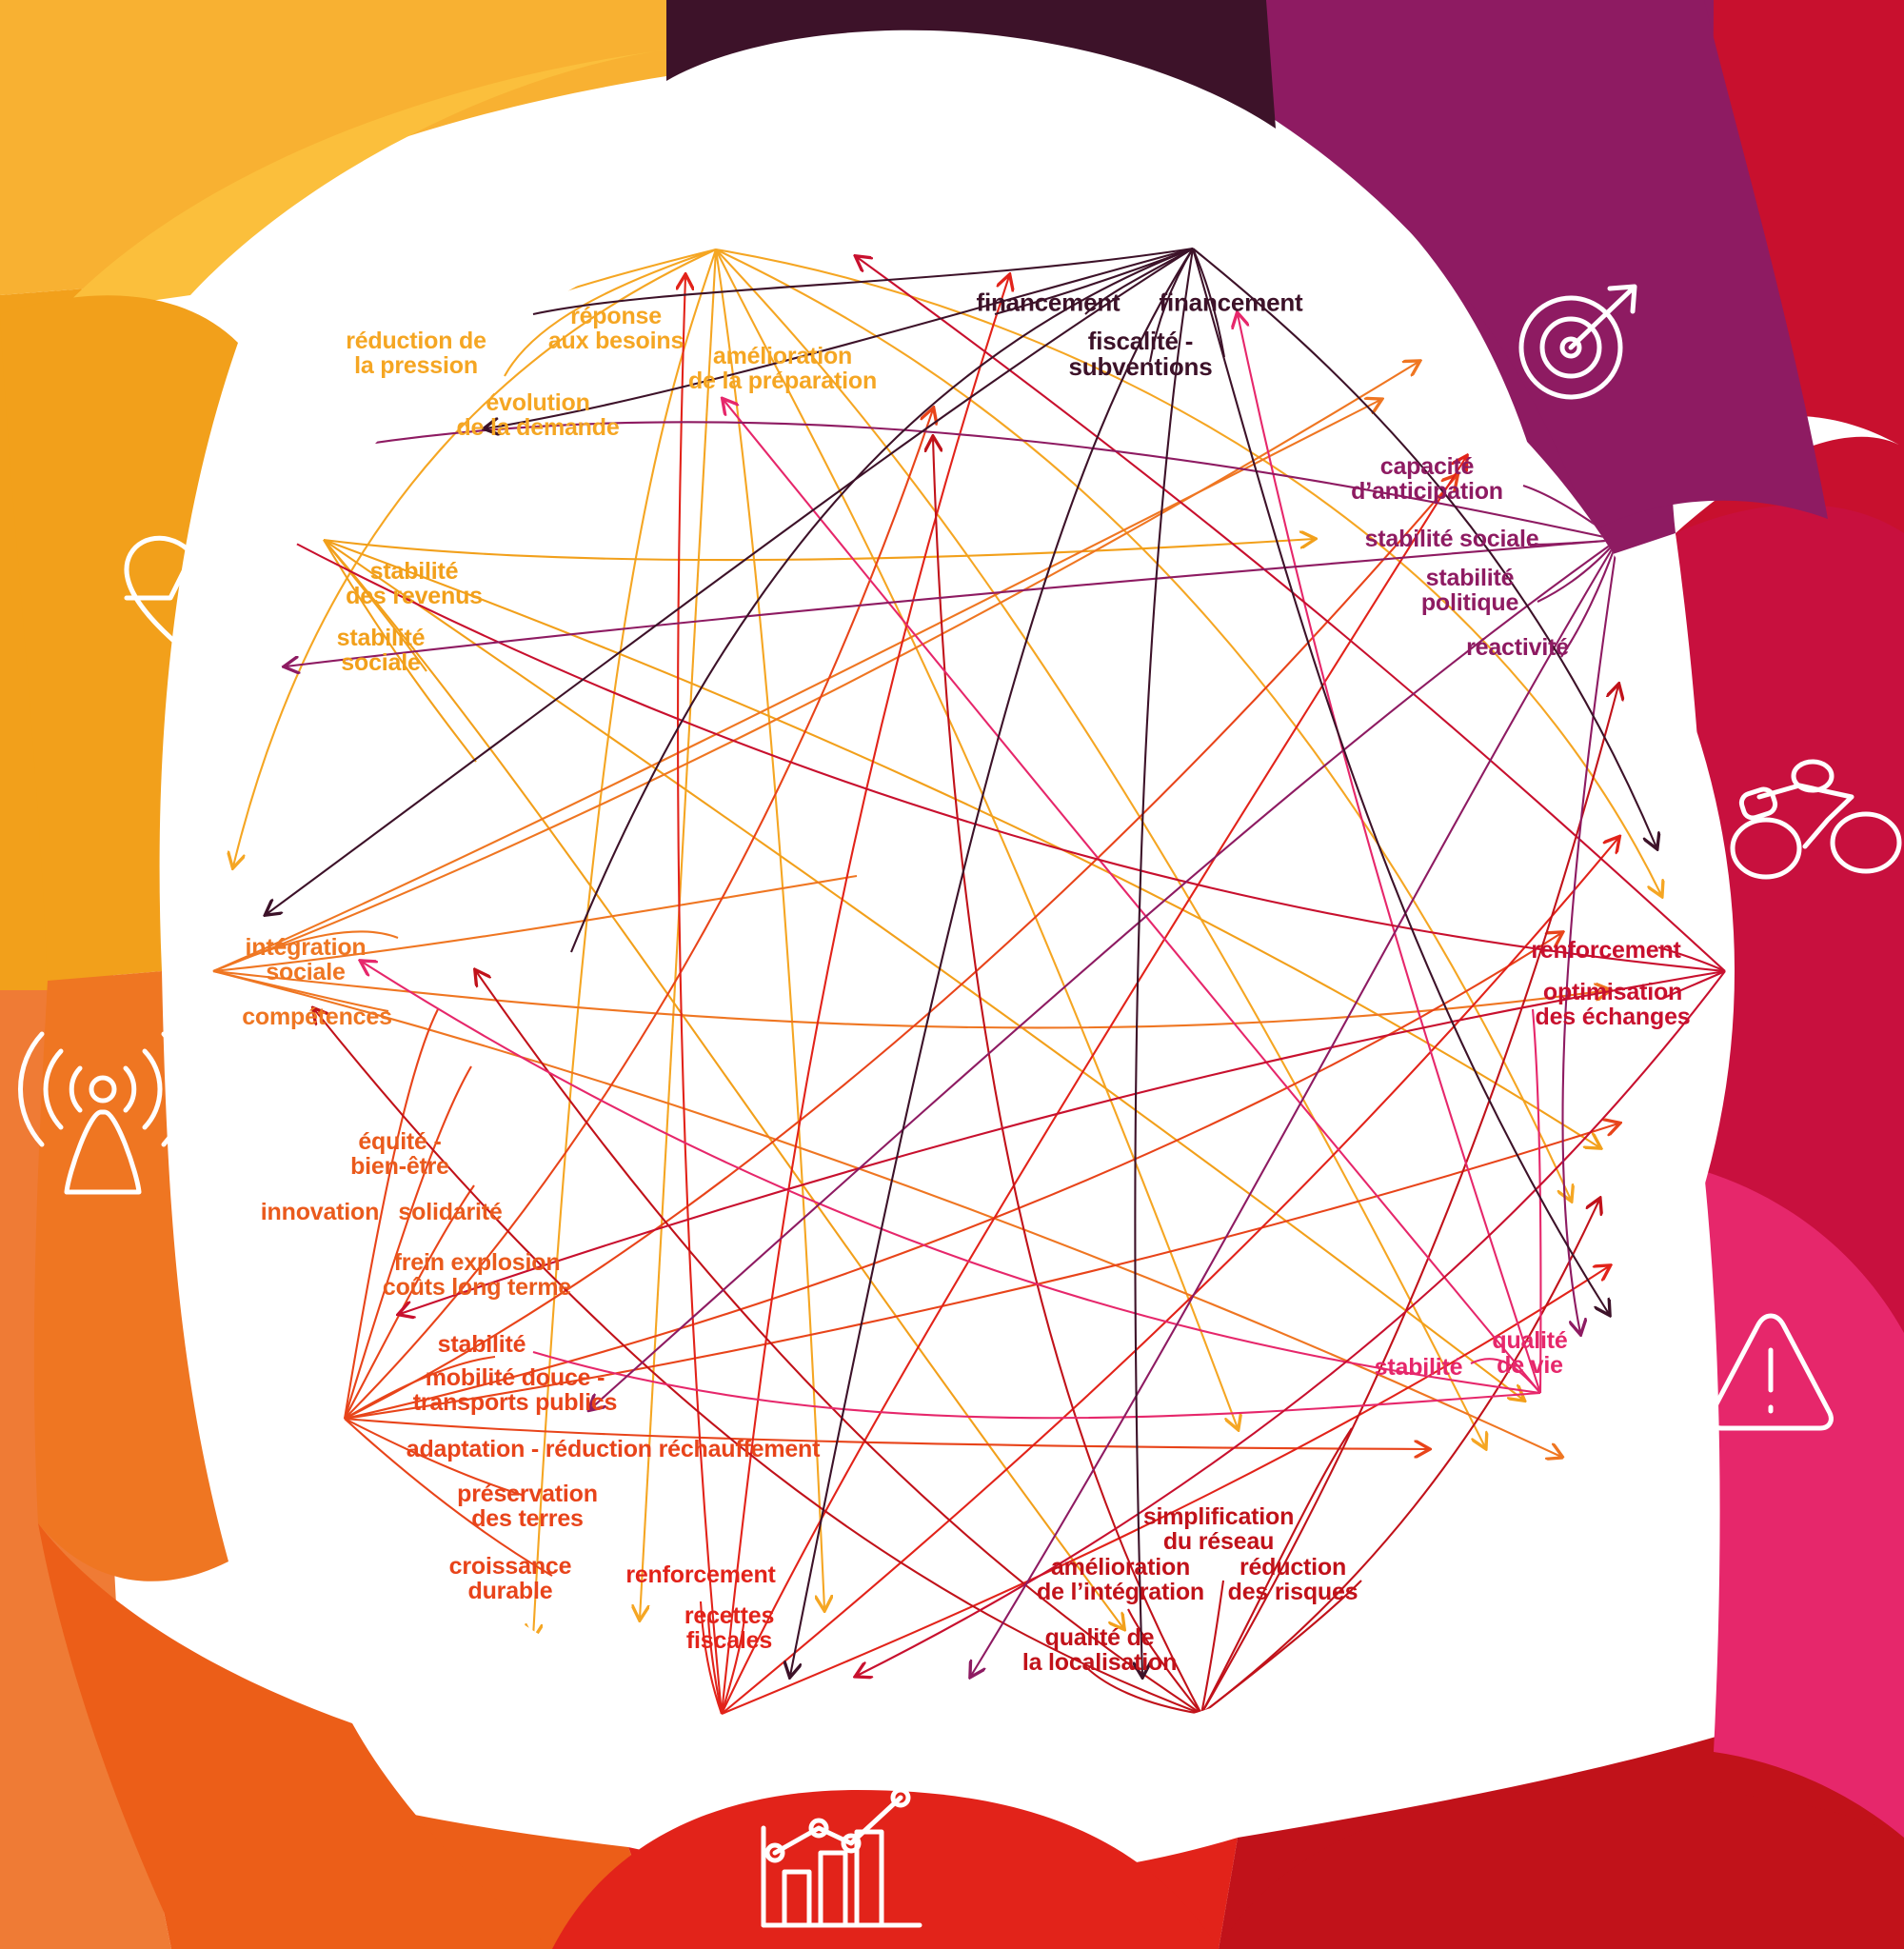  I want to click on ring-accent-vermilion, so click(130, 1276).